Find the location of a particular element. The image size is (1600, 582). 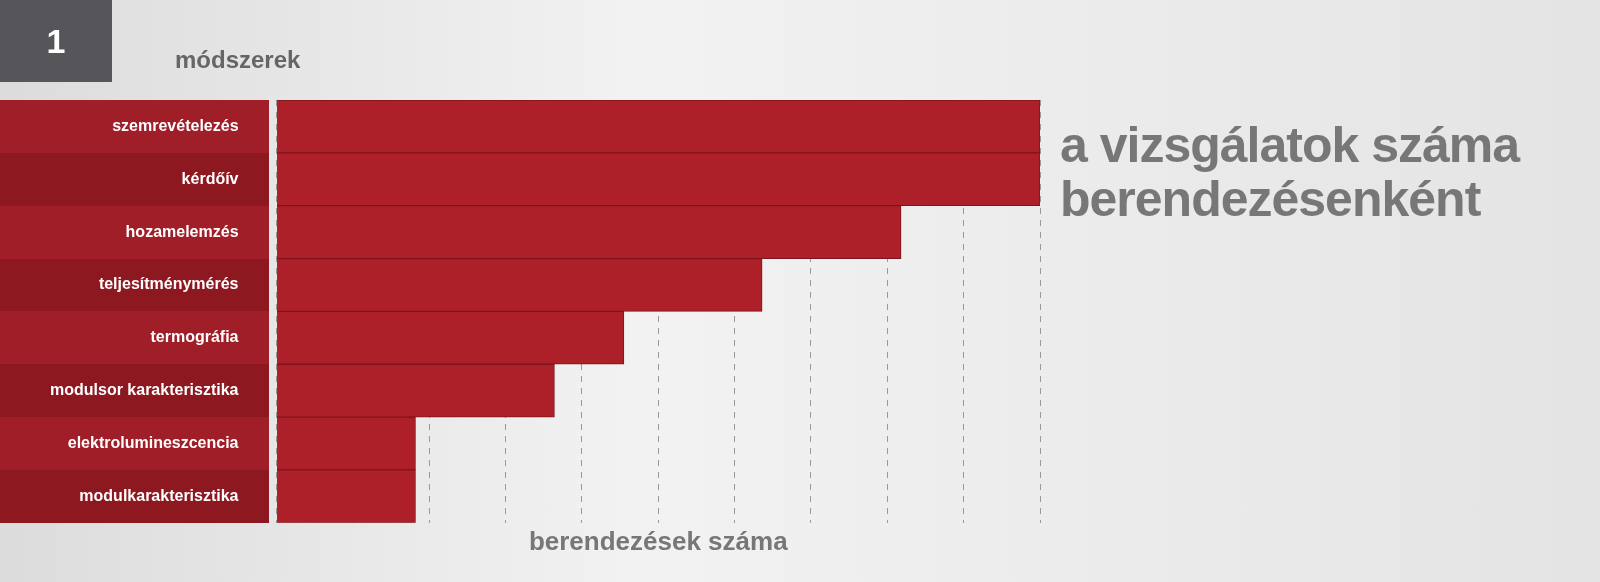

y-tick-label: modulsor karakterisztika is located at coordinates (144, 390).